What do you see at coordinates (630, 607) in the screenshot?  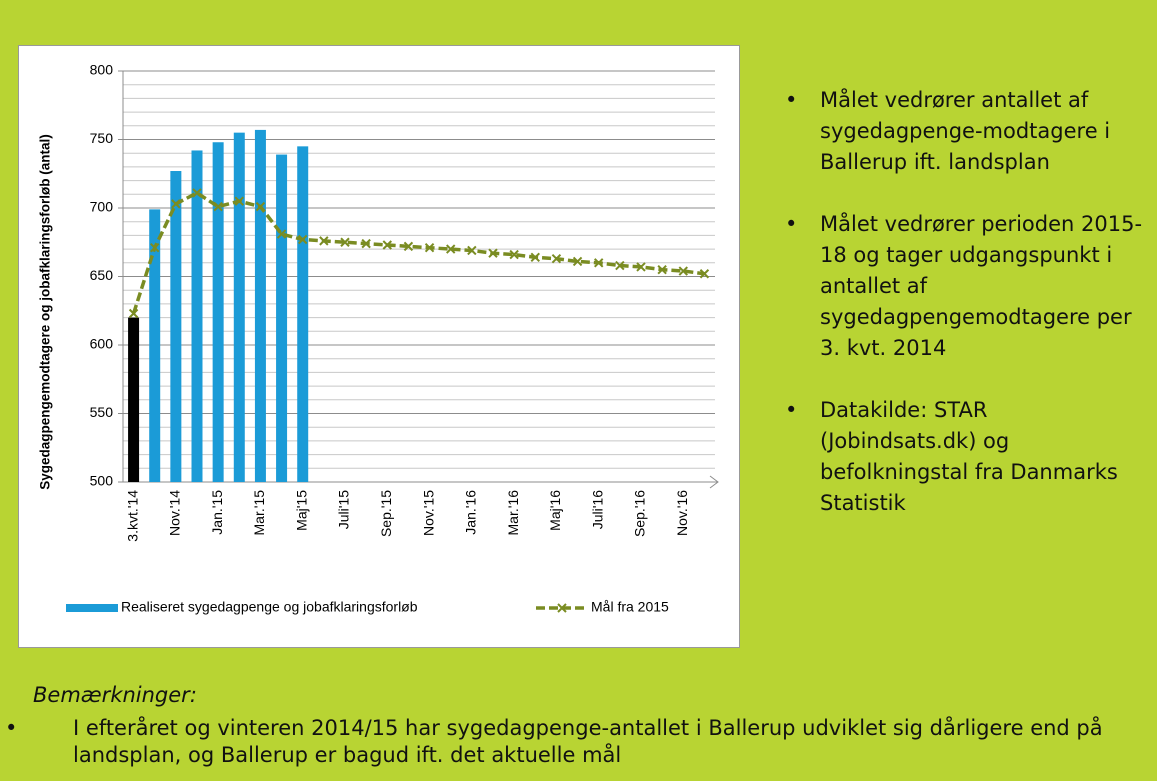 I see `legend-label: Mål fra 2015` at bounding box center [630, 607].